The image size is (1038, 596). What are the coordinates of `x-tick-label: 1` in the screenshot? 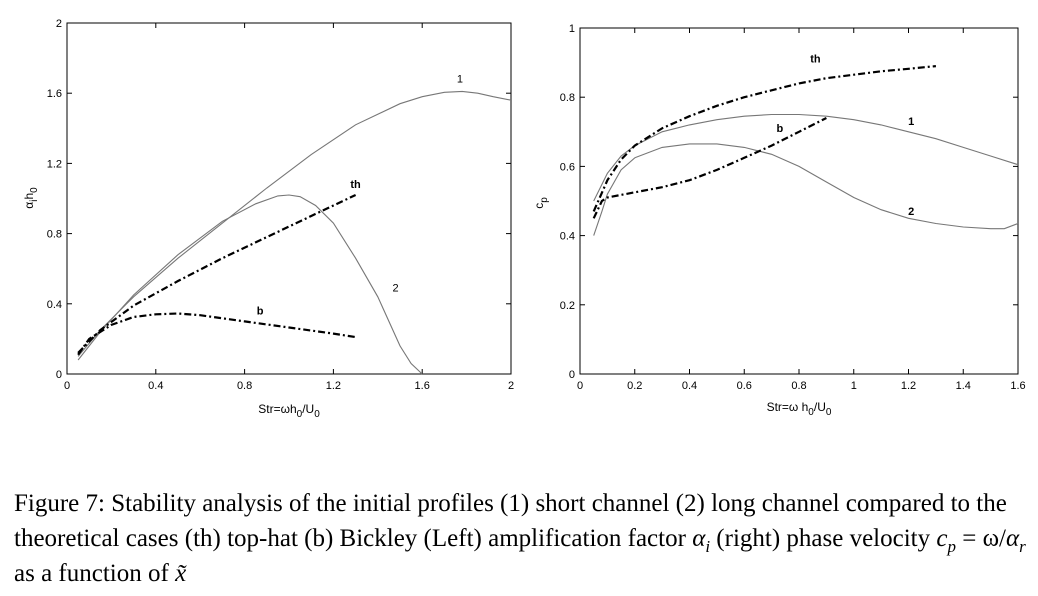 It's located at (854, 386).